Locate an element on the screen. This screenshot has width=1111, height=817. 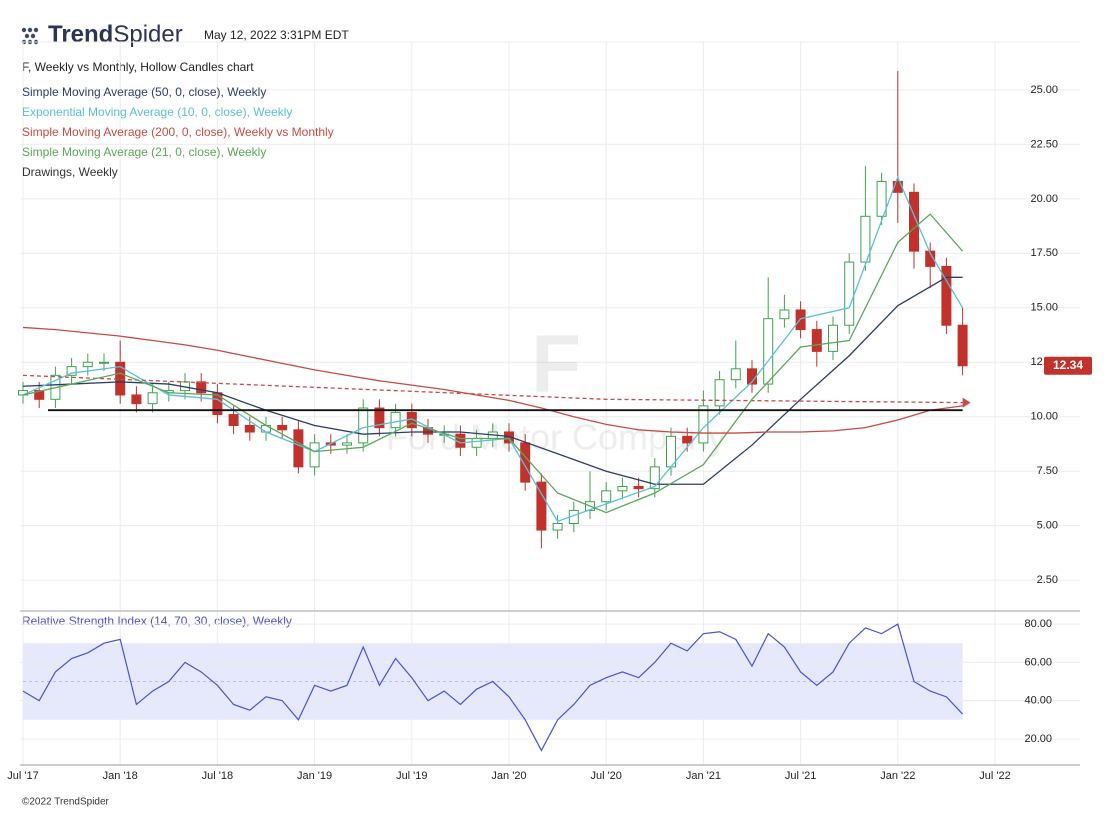
y-tick-label: 2.50 is located at coordinates (1047, 580).